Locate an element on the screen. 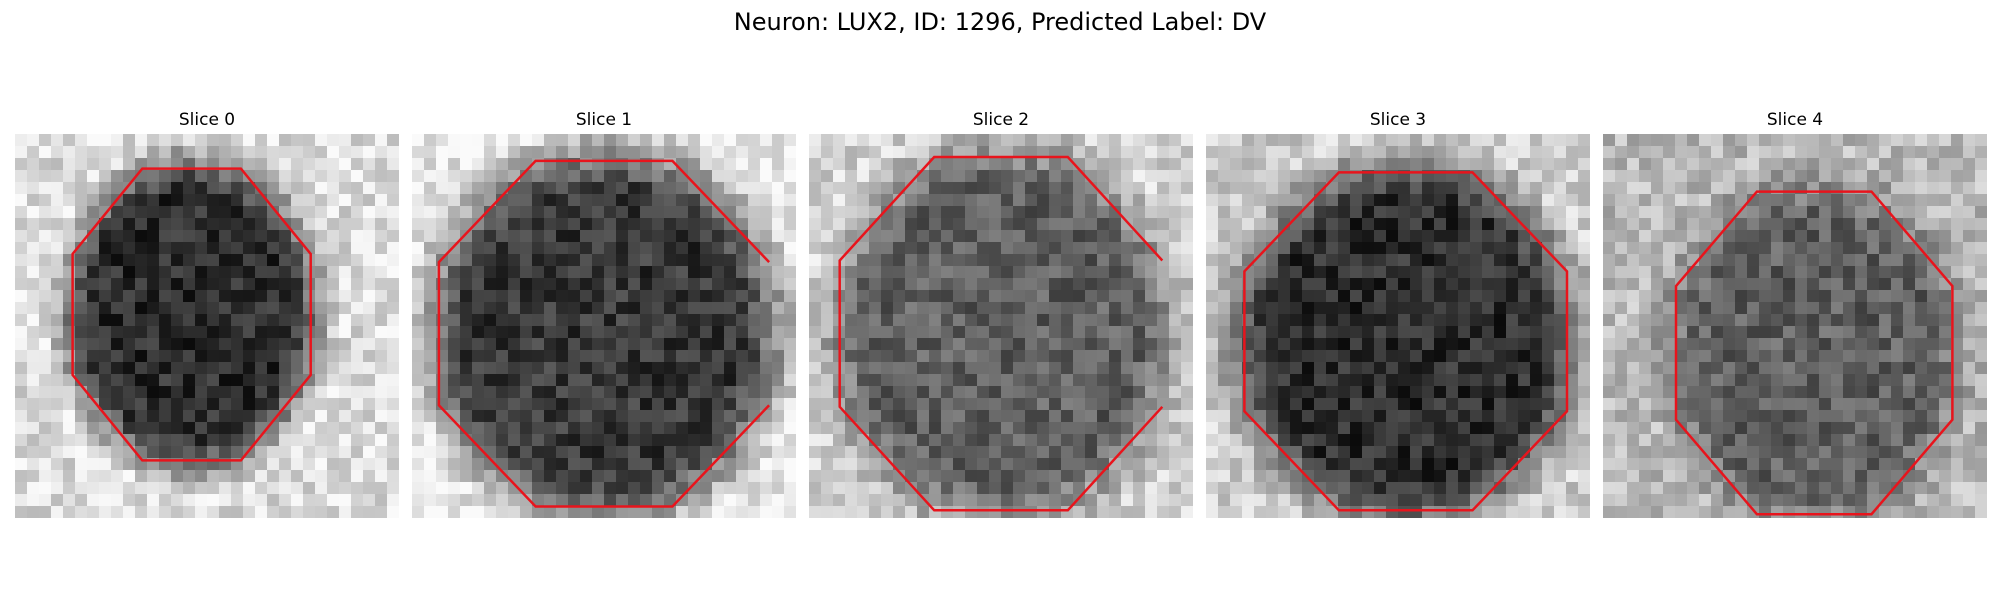  slice-title: Slice 2 is located at coordinates (1001, 120).